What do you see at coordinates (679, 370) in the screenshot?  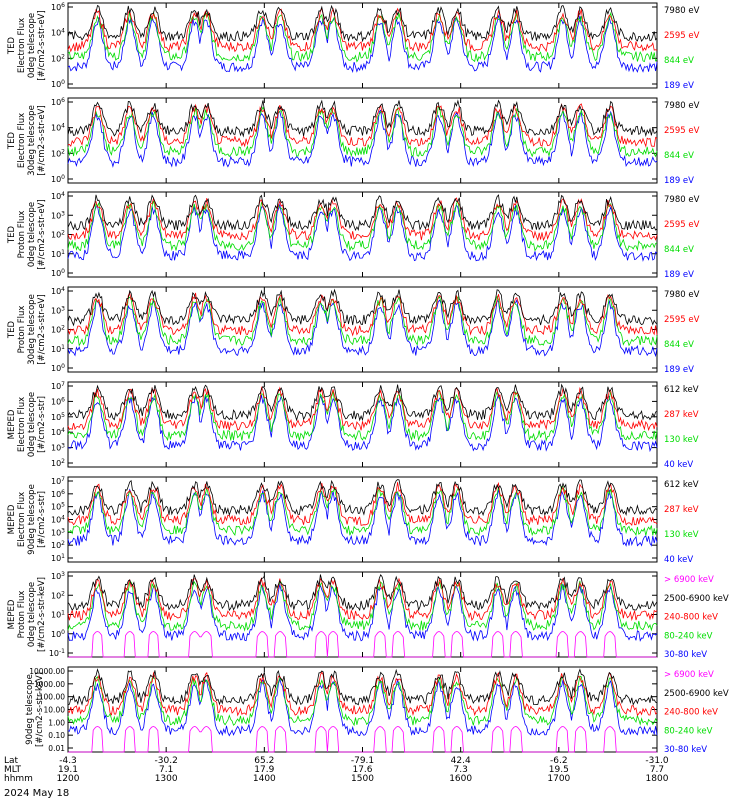 I see `legend-entry: 189 eV` at bounding box center [679, 370].